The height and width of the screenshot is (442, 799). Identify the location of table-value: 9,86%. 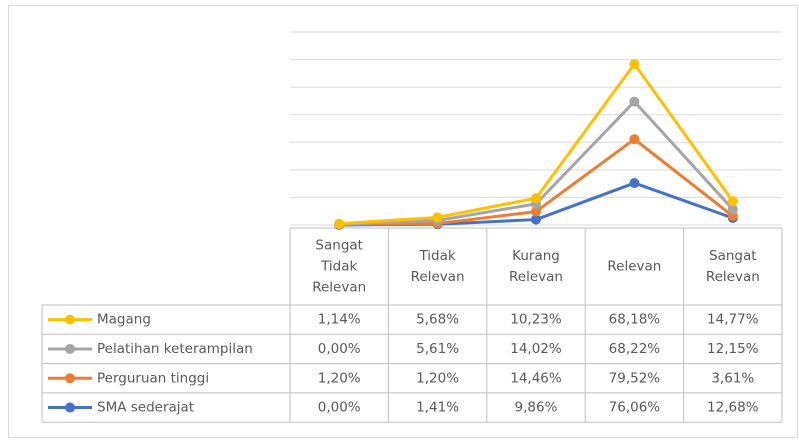
(536, 408).